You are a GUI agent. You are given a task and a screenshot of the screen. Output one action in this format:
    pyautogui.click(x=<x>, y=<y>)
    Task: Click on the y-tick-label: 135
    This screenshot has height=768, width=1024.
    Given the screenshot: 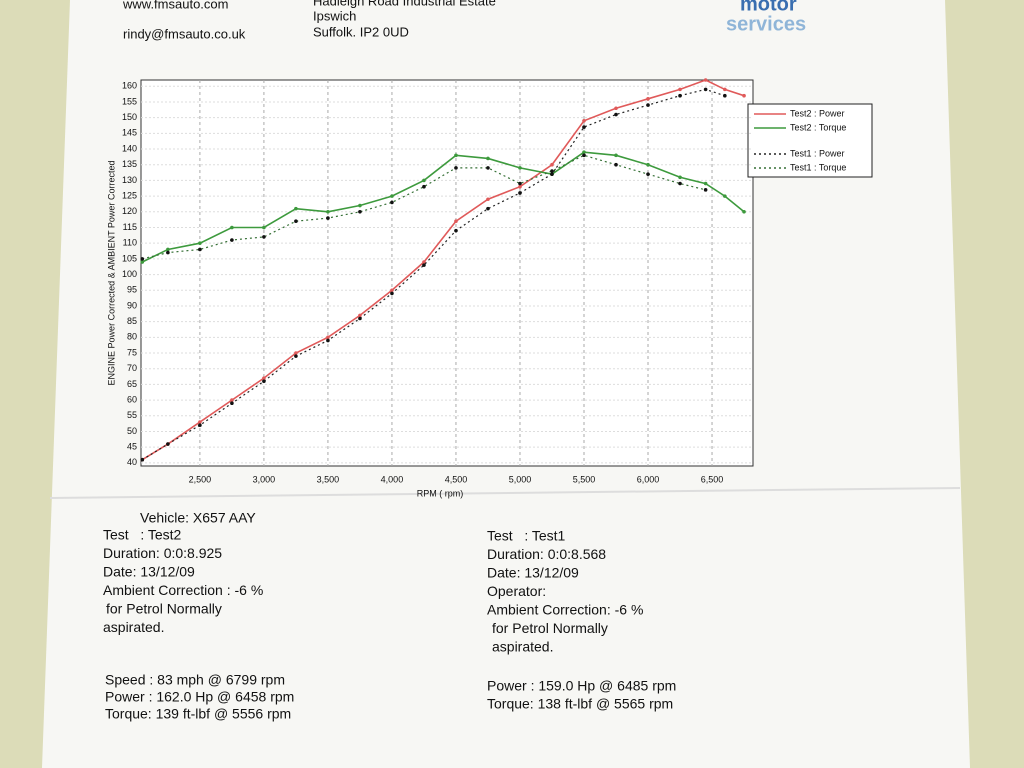 What is the action you would take?
    pyautogui.click(x=129, y=164)
    